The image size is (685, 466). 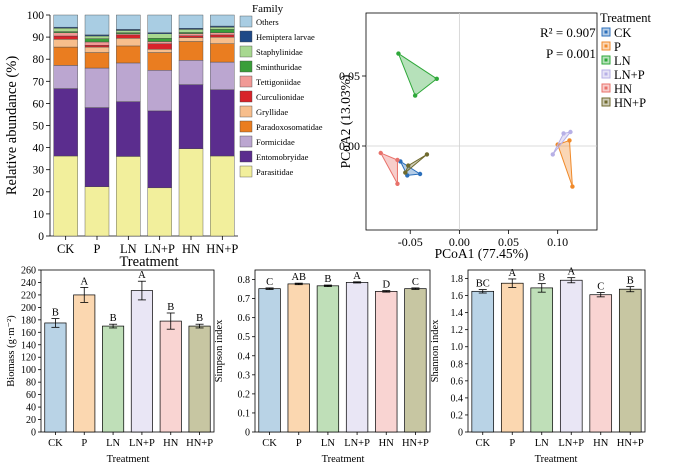 What do you see at coordinates (280, 97) in the screenshot?
I see `legend-label: Curculionidae` at bounding box center [280, 97].